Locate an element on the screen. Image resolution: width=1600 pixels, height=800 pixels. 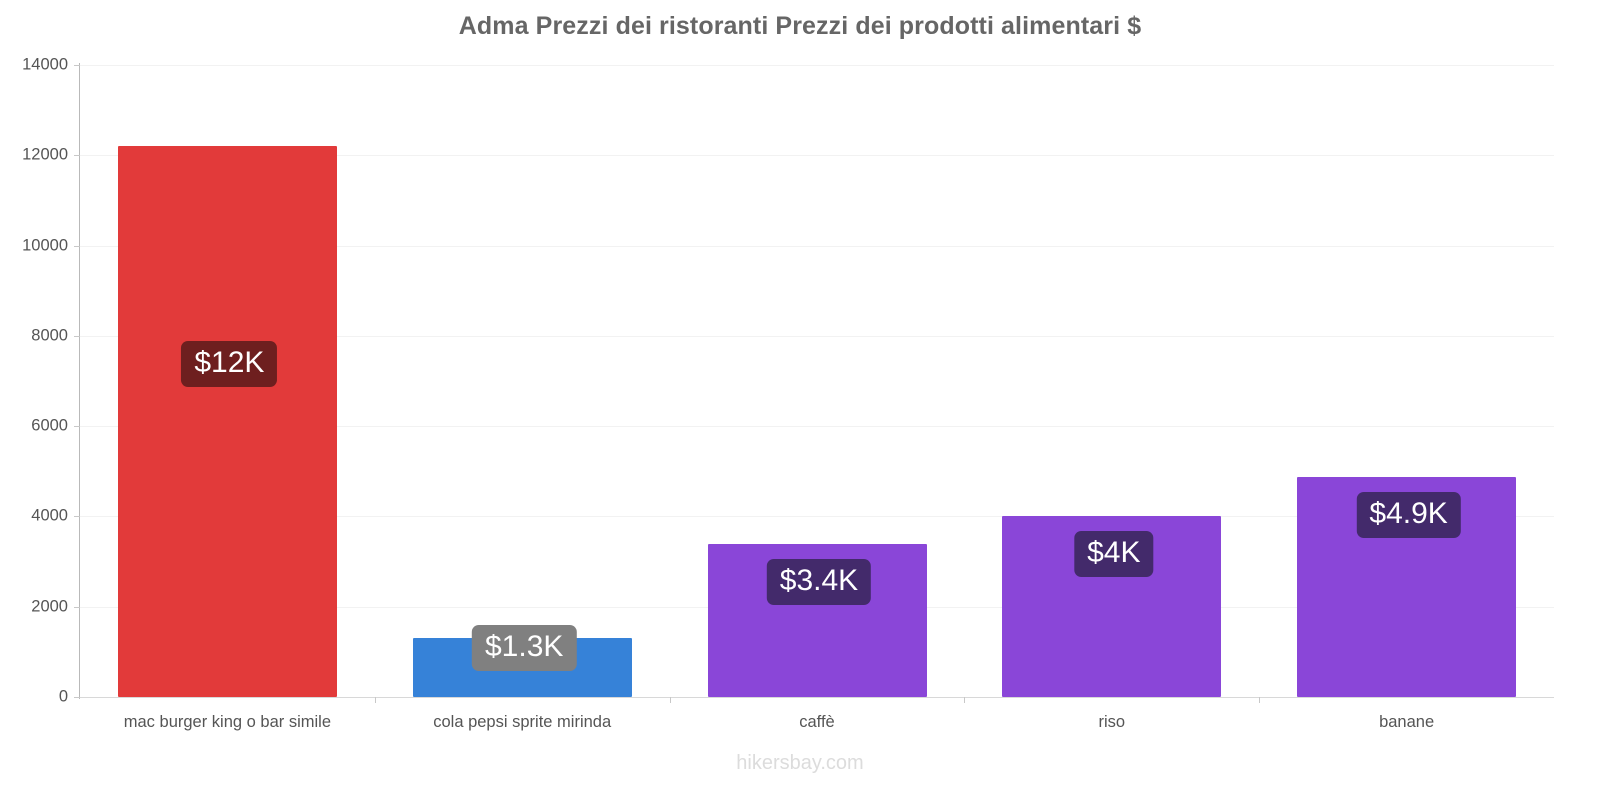
bar-value-label: $3.4K is located at coordinates (819, 581).